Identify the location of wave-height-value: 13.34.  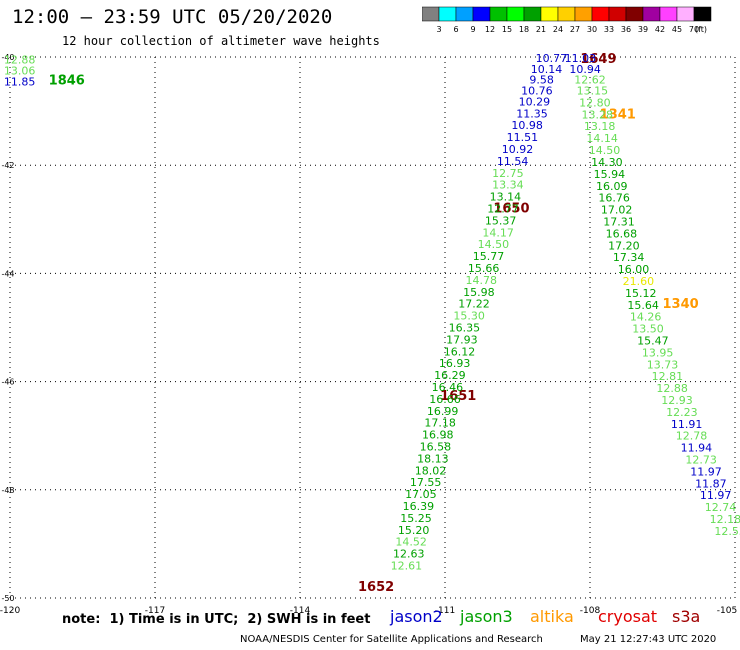
(508, 185).